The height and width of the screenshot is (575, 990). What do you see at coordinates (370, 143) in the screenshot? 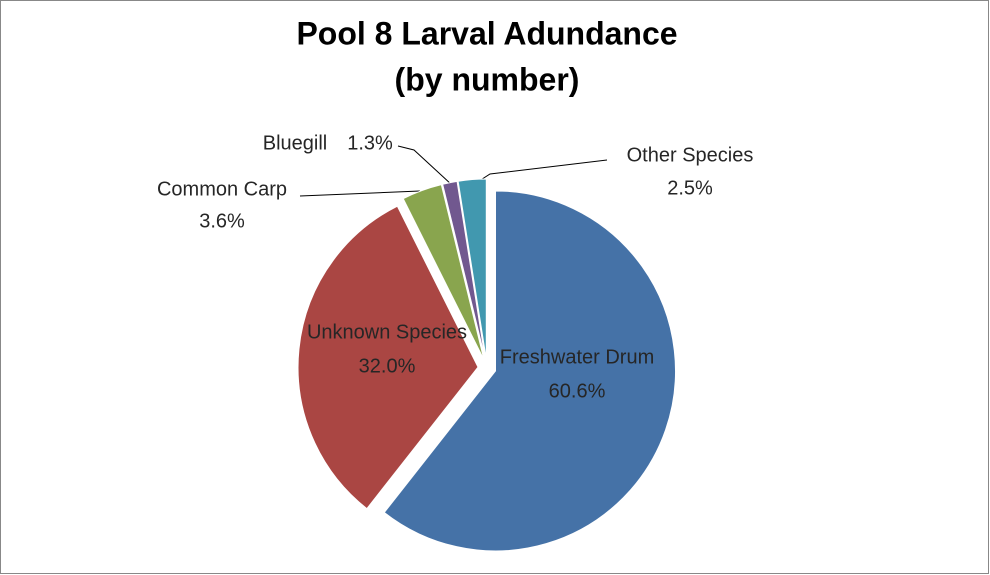
I see `slice-value-label: 1.3%` at bounding box center [370, 143].